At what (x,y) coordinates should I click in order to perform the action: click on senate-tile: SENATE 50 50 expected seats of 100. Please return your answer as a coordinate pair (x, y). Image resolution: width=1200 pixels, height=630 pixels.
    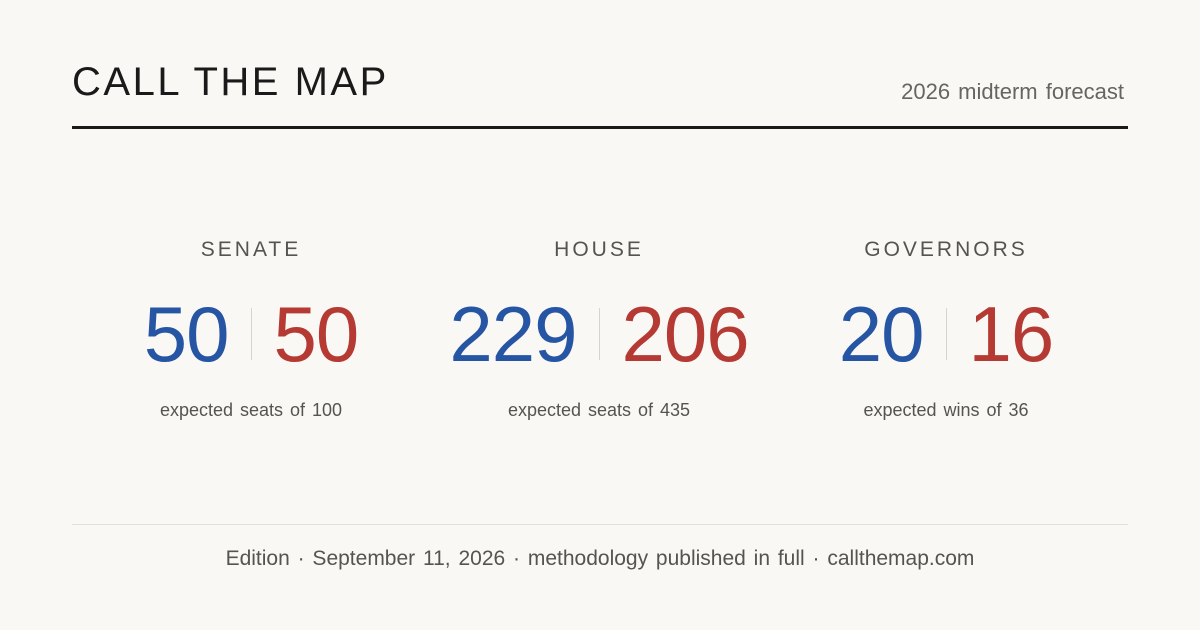
    Looking at the image, I should click on (251, 329).